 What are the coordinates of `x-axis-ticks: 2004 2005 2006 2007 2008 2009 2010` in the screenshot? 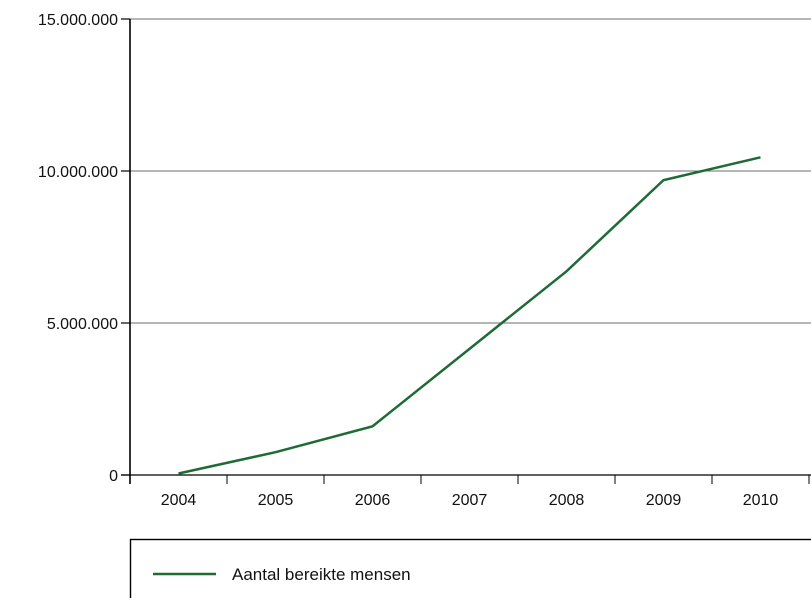 It's located at (485, 492).